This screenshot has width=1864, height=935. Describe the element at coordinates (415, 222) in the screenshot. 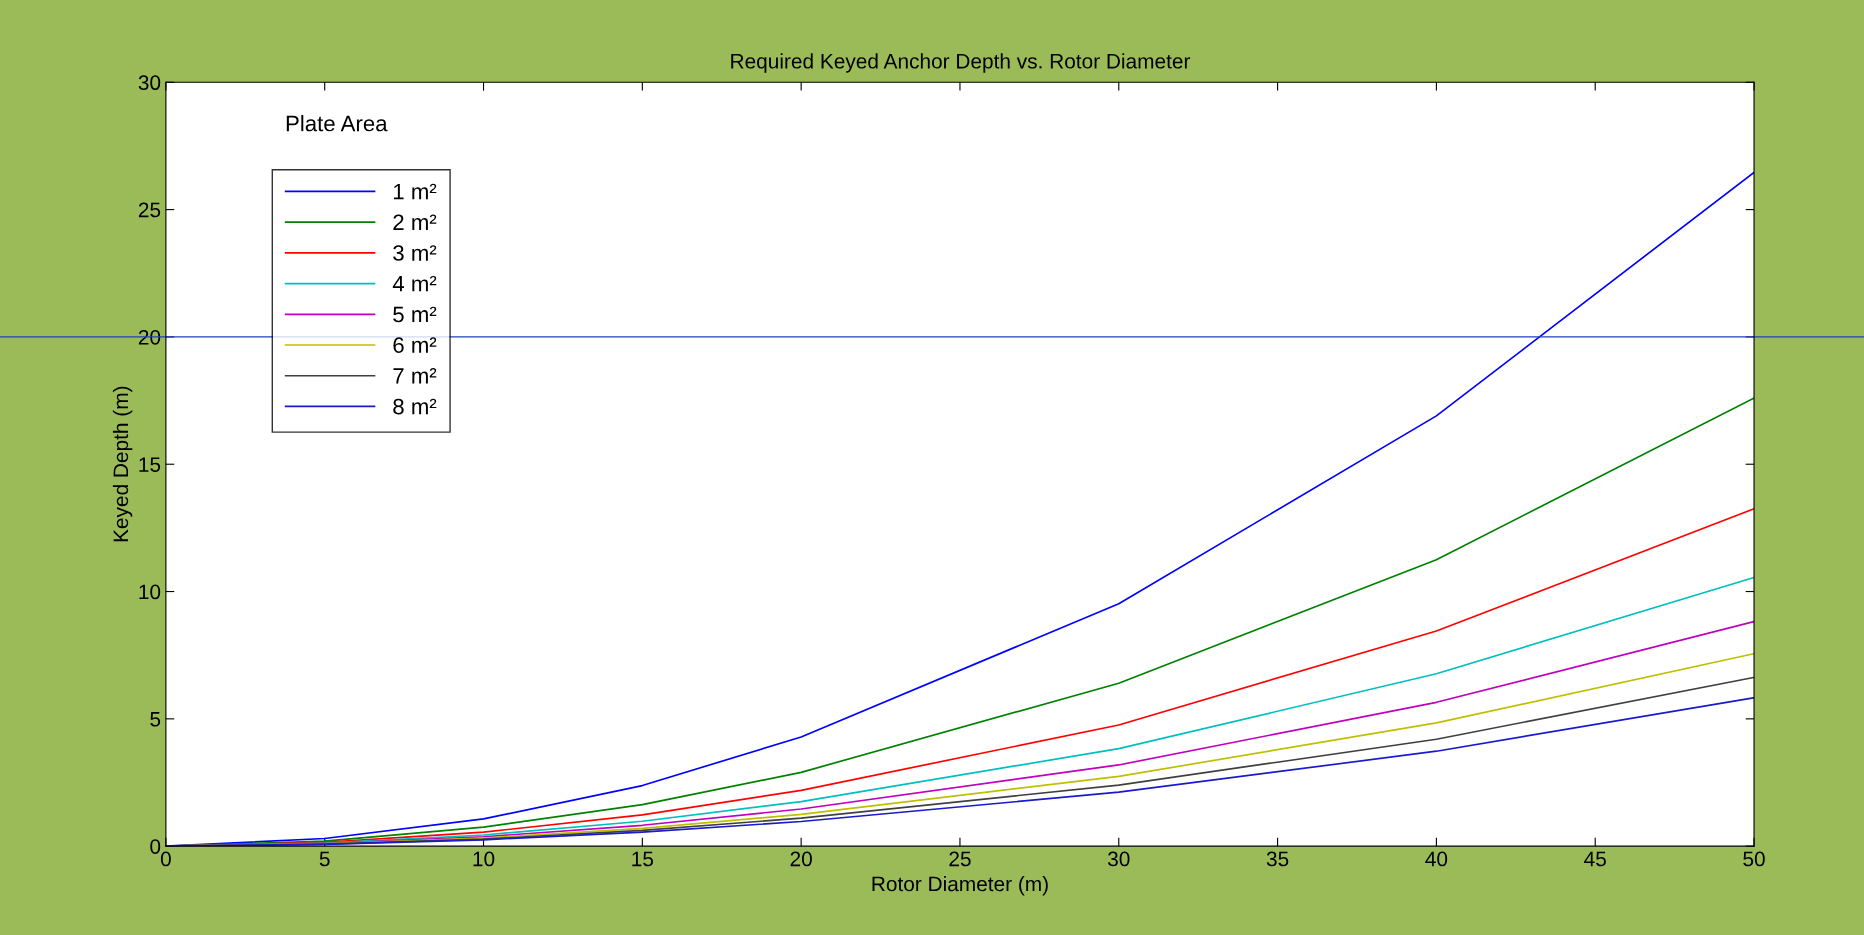

I see `legend-label: 2 m²` at that location.